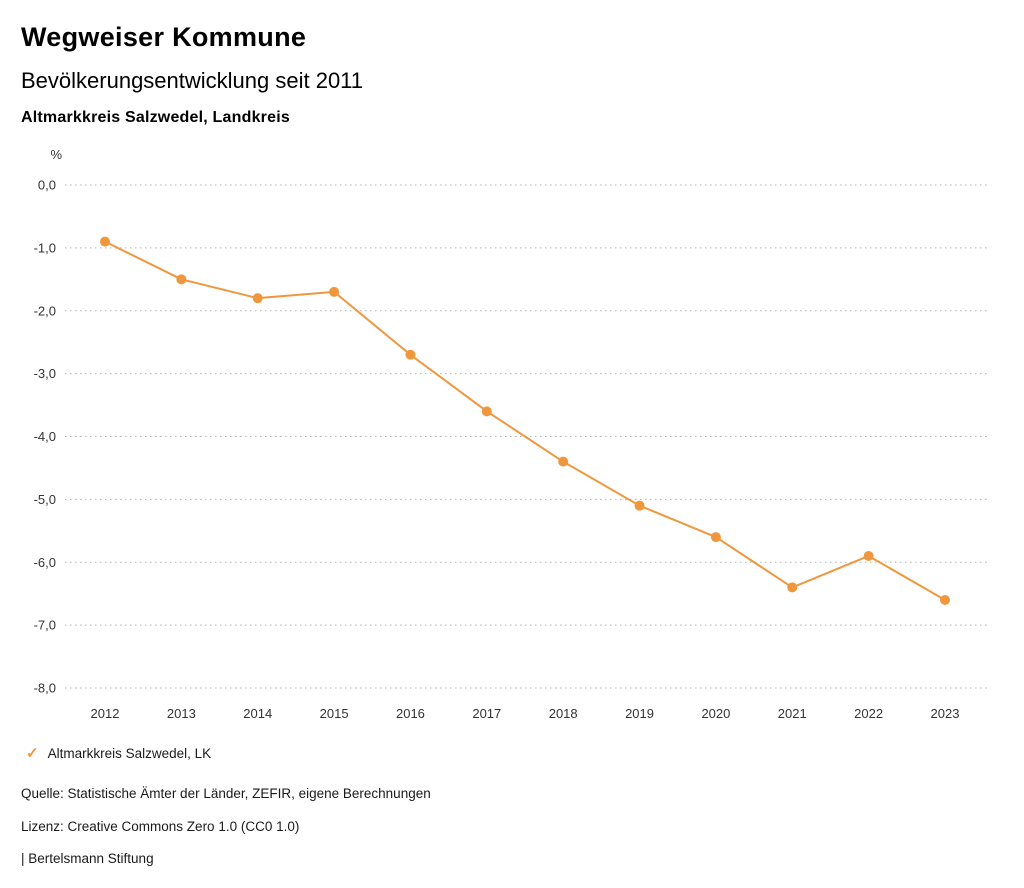 Image resolution: width=1024 pixels, height=888 pixels. I want to click on app-title: Wegweiser Kommune, so click(164, 37).